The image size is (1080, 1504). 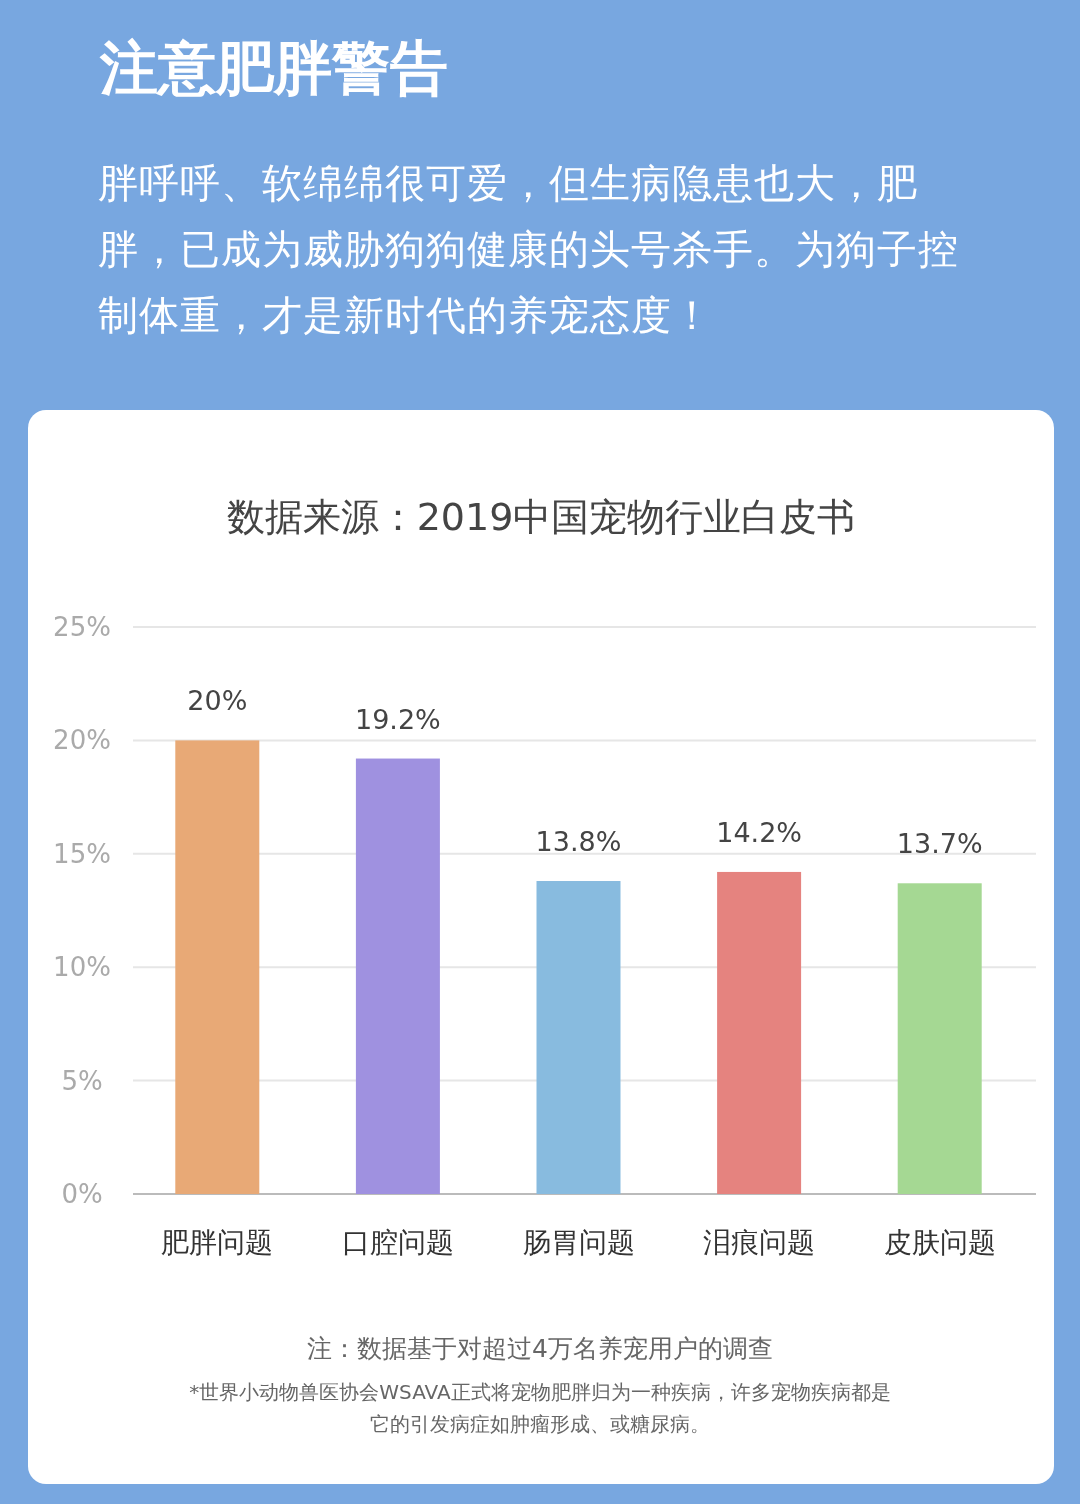 What do you see at coordinates (82, 1080) in the screenshot?
I see `y-tick-label: 5%` at bounding box center [82, 1080].